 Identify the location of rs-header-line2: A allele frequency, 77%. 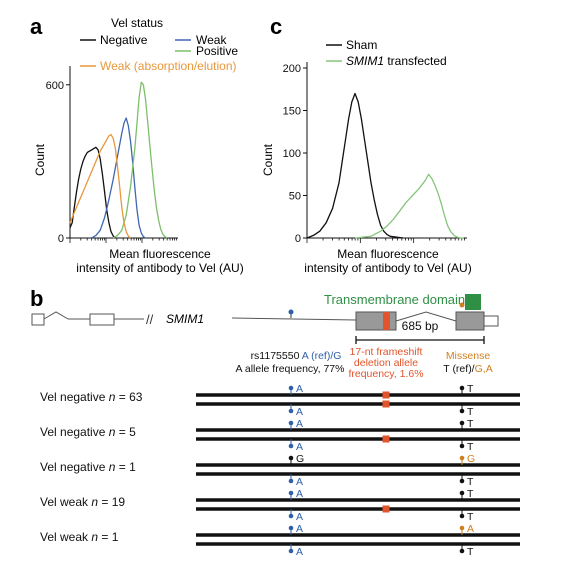
(290, 369).